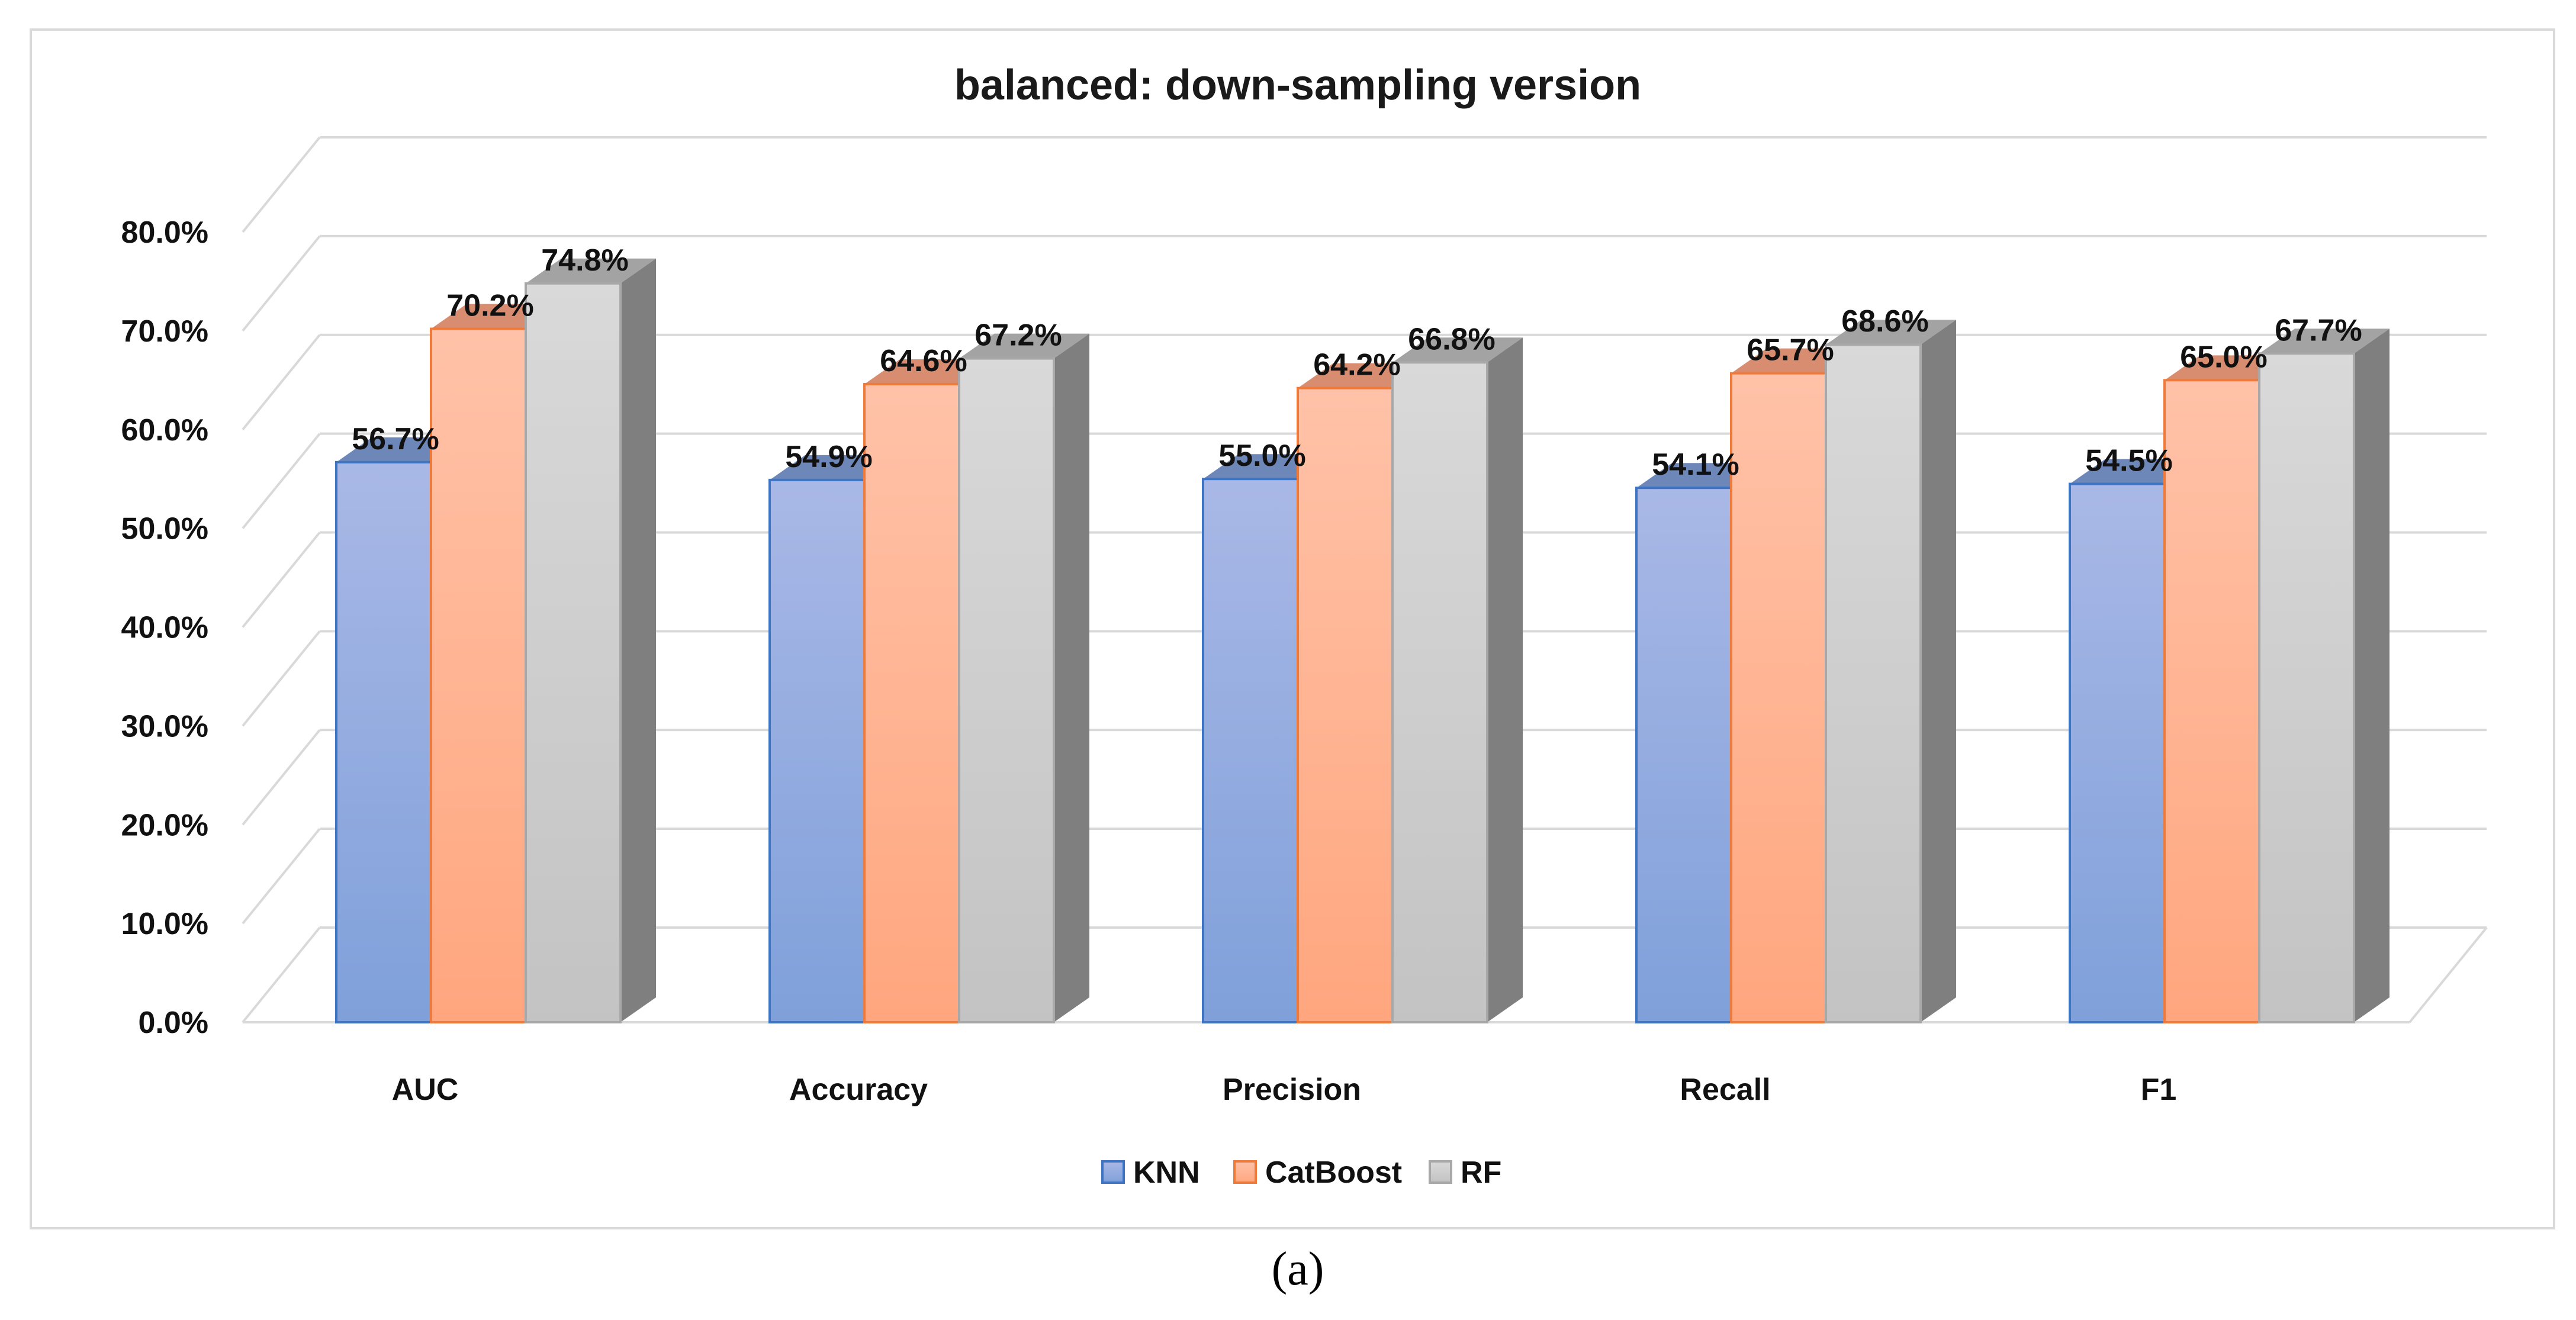 This screenshot has height=1320, width=2576. What do you see at coordinates (164, 726) in the screenshot?
I see `y-tick-label: 30.0%` at bounding box center [164, 726].